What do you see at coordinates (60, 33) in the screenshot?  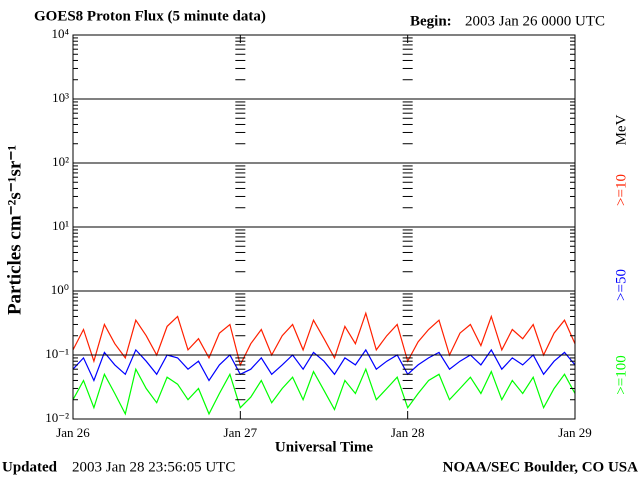 I see `y-tick-label: 10⁴` at bounding box center [60, 33].